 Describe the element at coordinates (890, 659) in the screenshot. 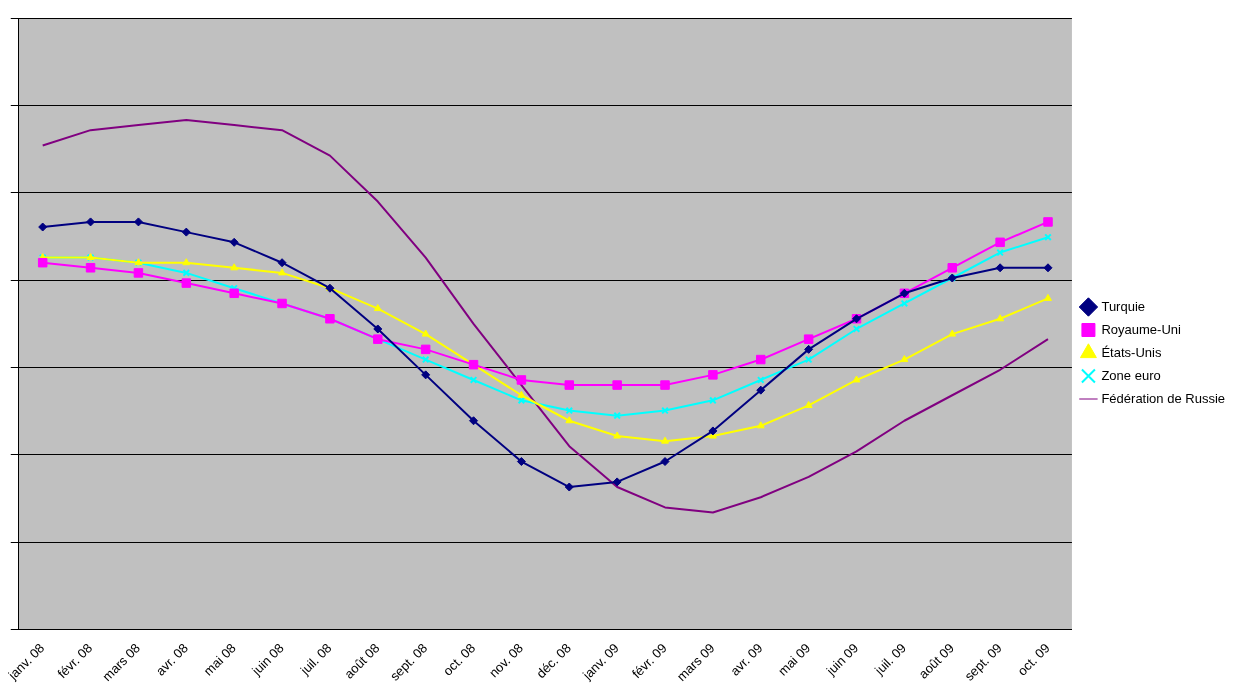

I see `x-tick-label: juil. 09` at that location.